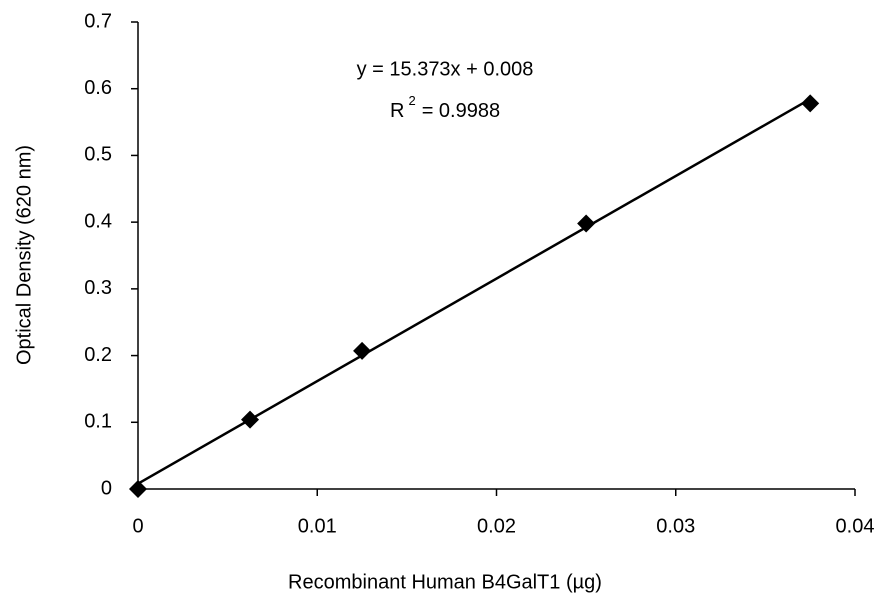 The height and width of the screenshot is (603, 882). What do you see at coordinates (98, 355) in the screenshot?
I see `y-tick-label: 0.2` at bounding box center [98, 355].